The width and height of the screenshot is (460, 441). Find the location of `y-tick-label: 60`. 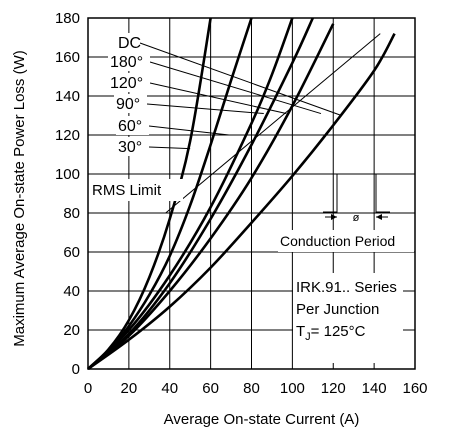

y-tick-label: 60 is located at coordinates (71, 252).